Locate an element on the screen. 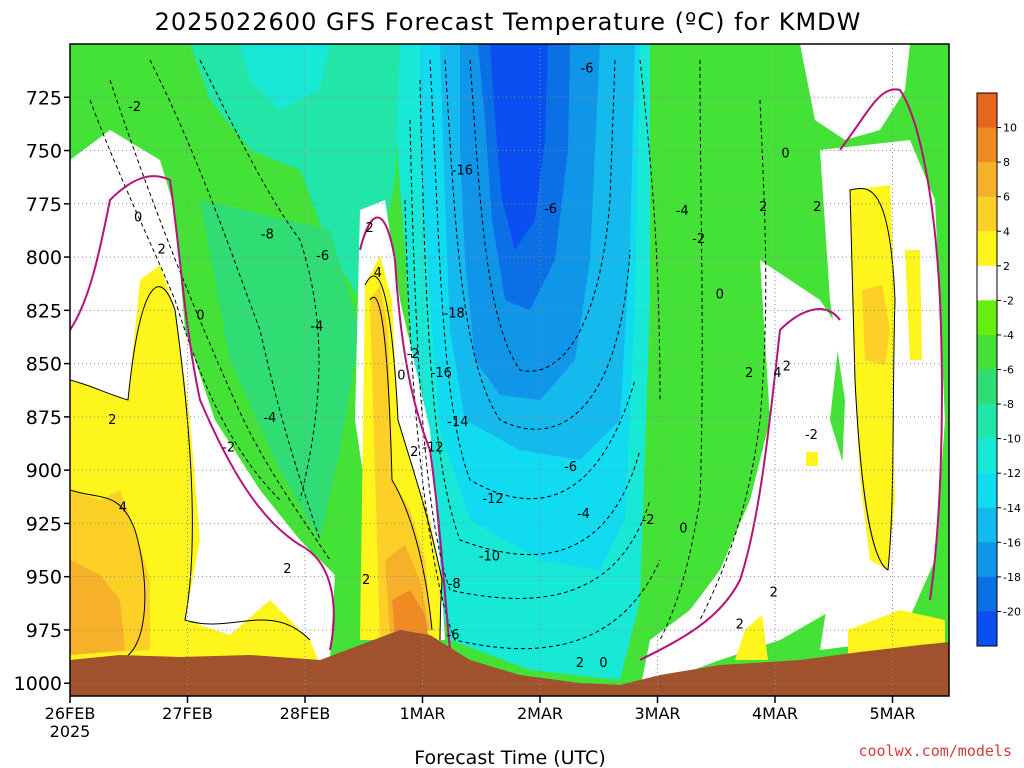  contour-label: -14 is located at coordinates (457, 422).